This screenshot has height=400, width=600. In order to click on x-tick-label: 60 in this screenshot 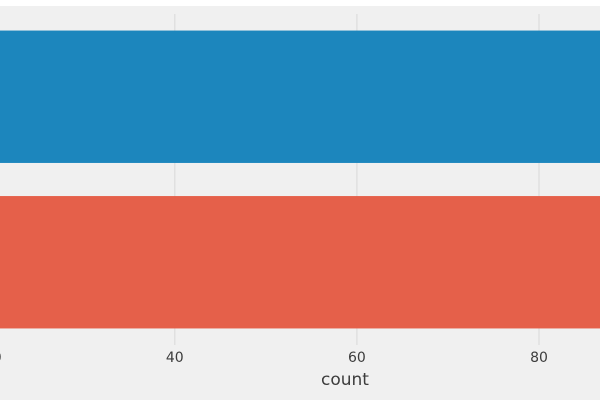, I will do `click(357, 358)`.